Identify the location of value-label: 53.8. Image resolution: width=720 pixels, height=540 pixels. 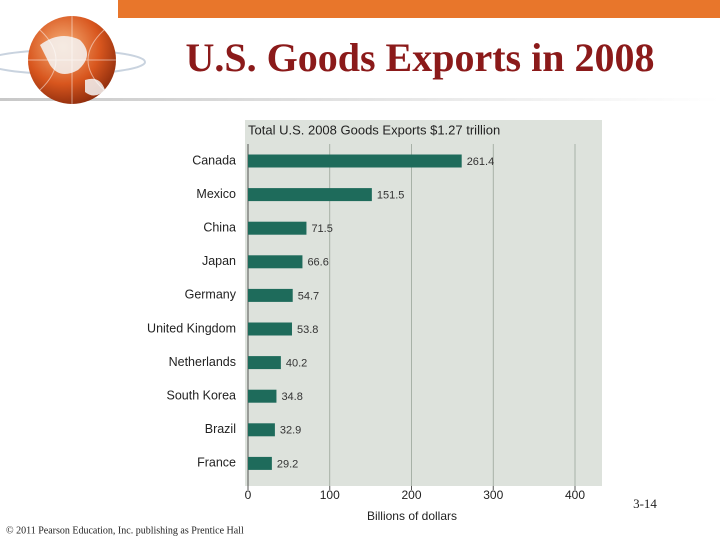
(307, 330).